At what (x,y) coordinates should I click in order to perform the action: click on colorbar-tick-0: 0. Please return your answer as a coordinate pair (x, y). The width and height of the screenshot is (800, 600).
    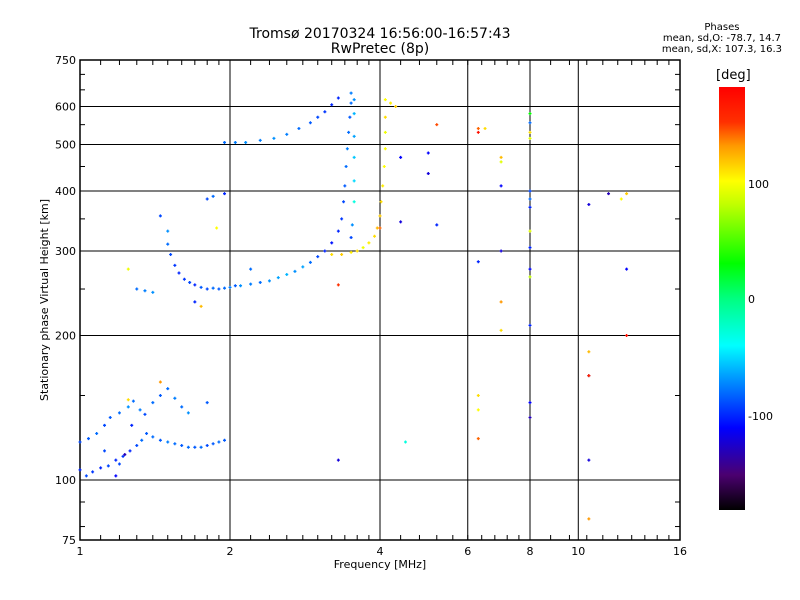
    Looking at the image, I should click on (751, 299).